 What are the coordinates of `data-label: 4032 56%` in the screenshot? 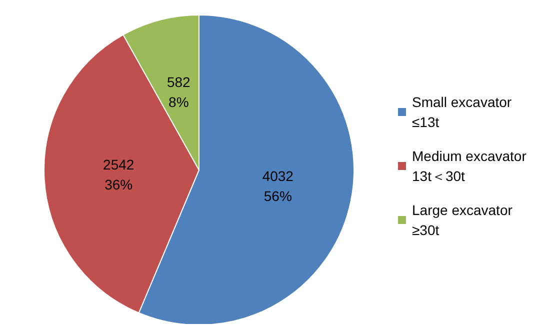 It's located at (278, 186).